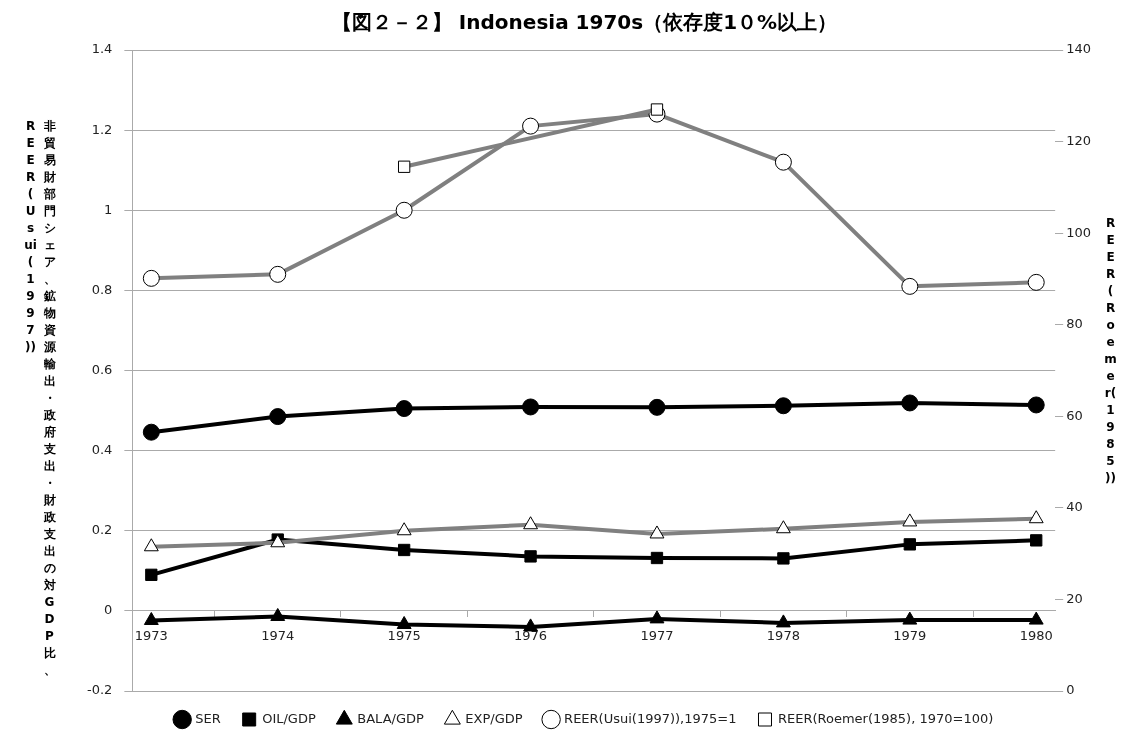  I want to click on x-tick-label: 1977, so click(657, 636).